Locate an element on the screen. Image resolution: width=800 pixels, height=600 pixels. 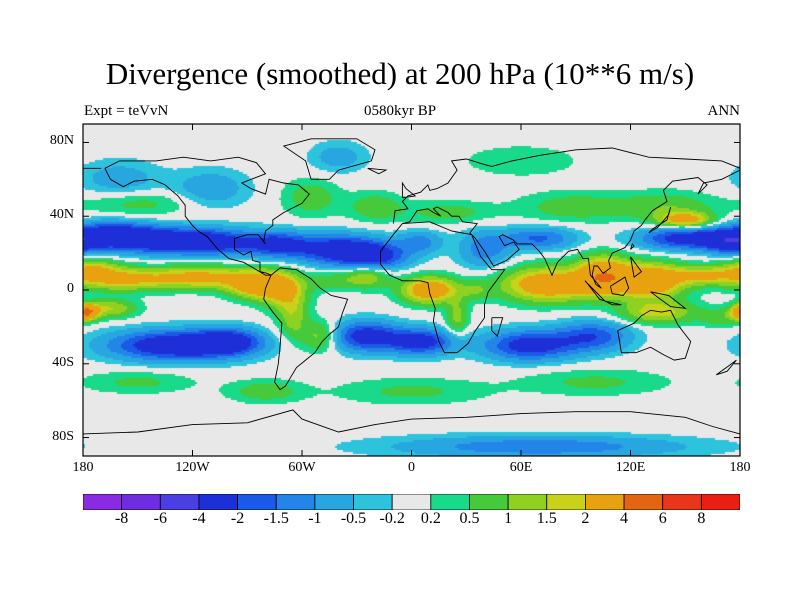
colorbar-label: 6 is located at coordinates (662, 518).